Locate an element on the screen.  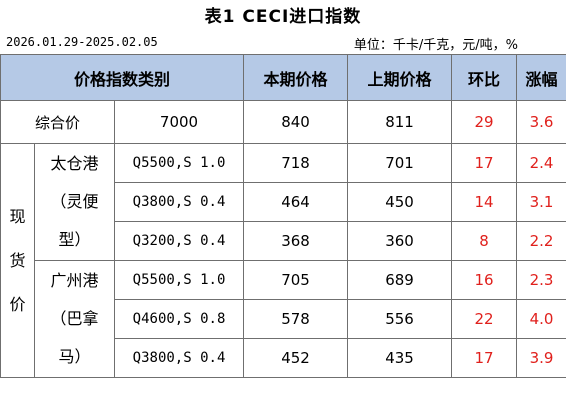
summary-row: 综合价 7000 840 811 29 3.6 is located at coordinates (283, 122).